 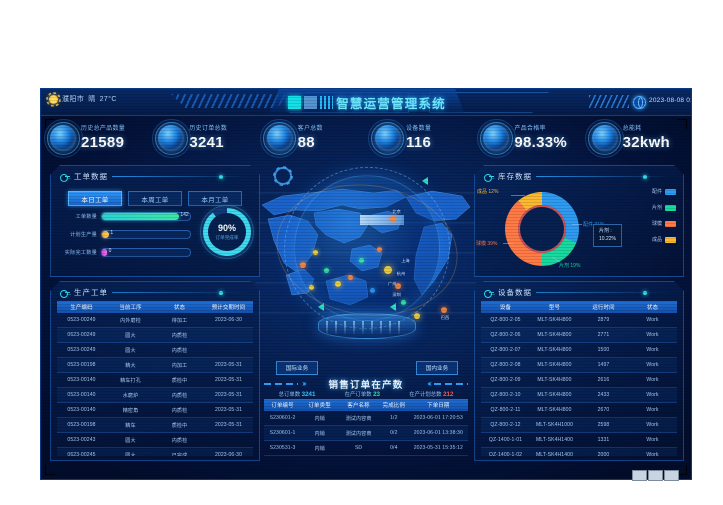 What do you see at coordinates (429, 383) in the screenshot?
I see `chevron-left-icon: ‹‹‹‹` at bounding box center [429, 383].